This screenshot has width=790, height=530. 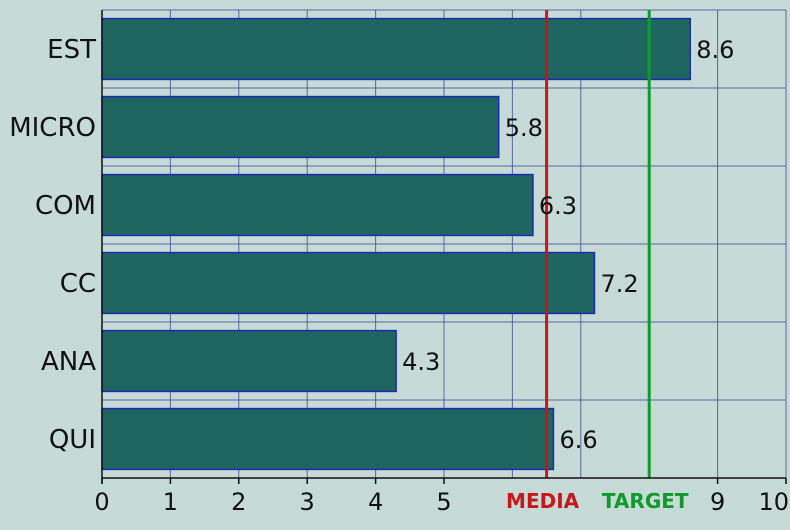 I want to click on bar-micro, so click(x=300, y=127).